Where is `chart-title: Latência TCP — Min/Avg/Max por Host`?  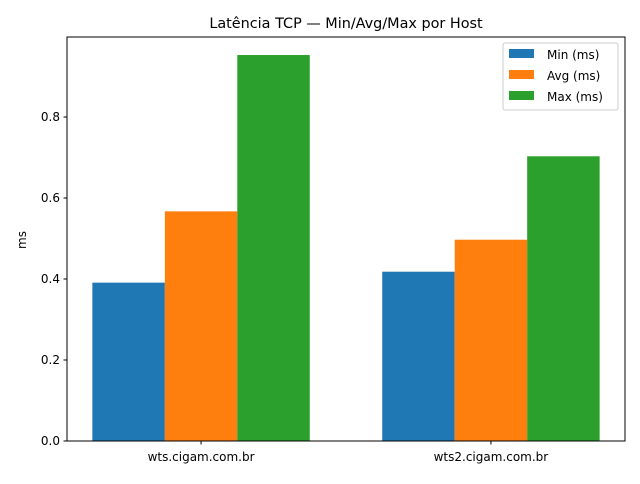 chart-title: Latência TCP — Min/Avg/Max por Host is located at coordinates (346, 24).